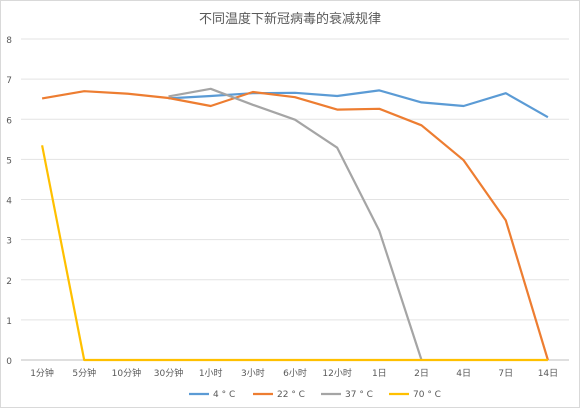  I want to click on x-tick-label: 2日, so click(421, 373).